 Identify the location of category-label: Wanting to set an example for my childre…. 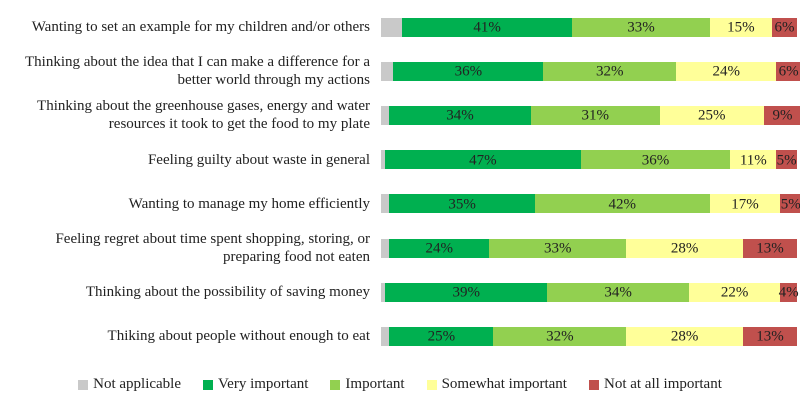
(200, 27).